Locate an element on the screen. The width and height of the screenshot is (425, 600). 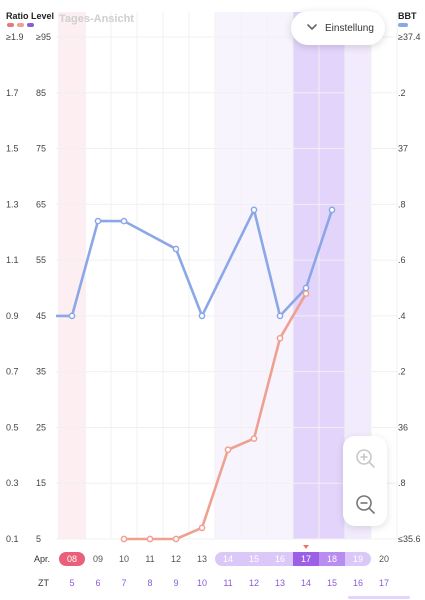
zoom-out-icon is located at coordinates (365, 504).